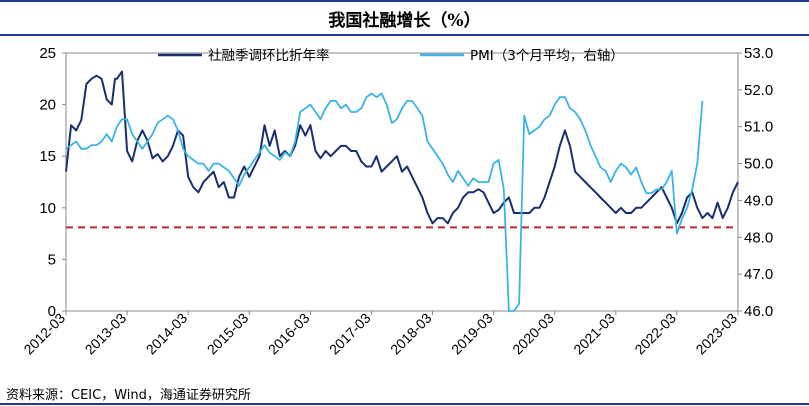 The image size is (809, 406). Describe the element at coordinates (47, 208) in the screenshot. I see `left-y-tick-label: 10` at that location.